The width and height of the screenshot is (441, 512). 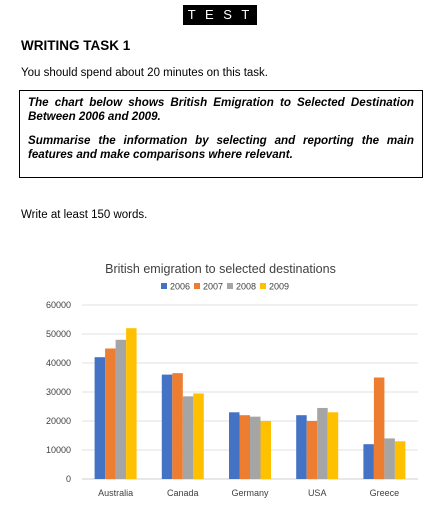 What do you see at coordinates (58, 363) in the screenshot?
I see `y-tick-label: 40000` at bounding box center [58, 363].